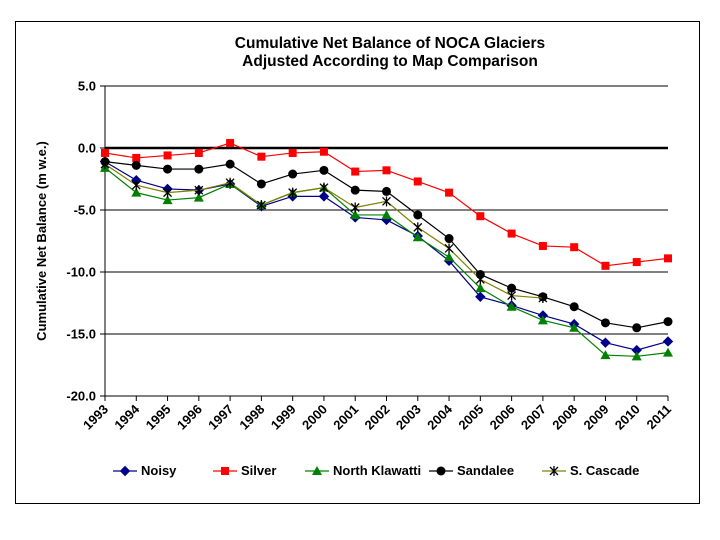 This screenshot has width=720, height=540. What do you see at coordinates (168, 169) in the screenshot?
I see `data-point-sandalee-1995` at bounding box center [168, 169].